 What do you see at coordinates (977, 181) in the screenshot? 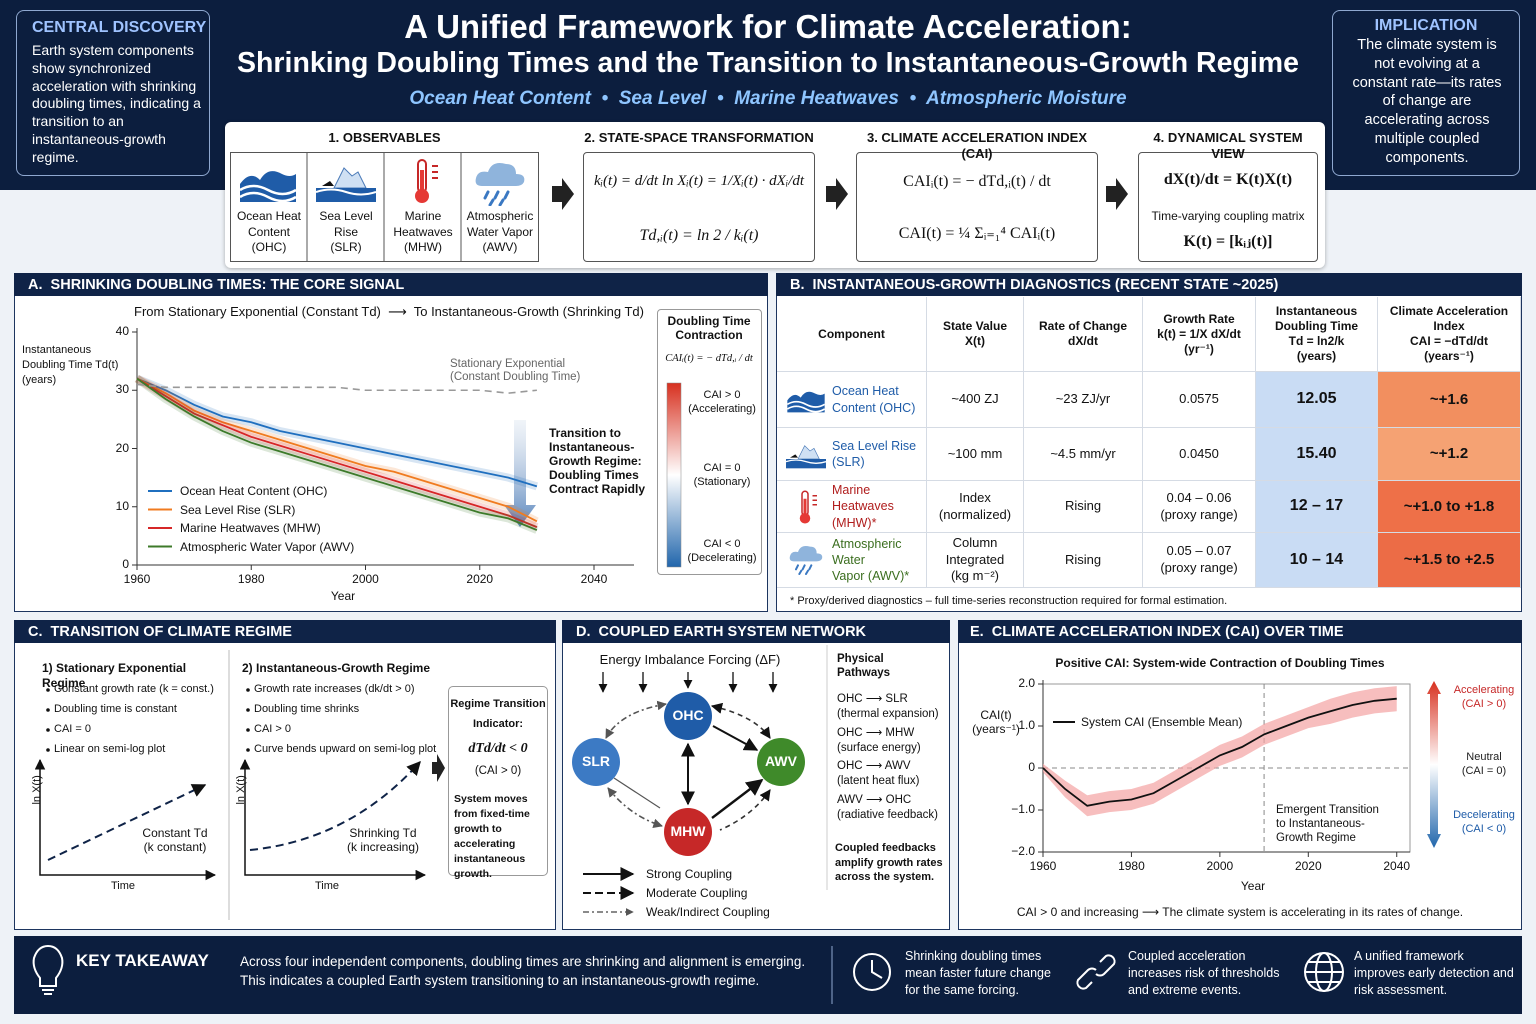
I see `formula: CAIᵢ(t) = − dTd,ᵢ(t) / dt` at bounding box center [977, 181].